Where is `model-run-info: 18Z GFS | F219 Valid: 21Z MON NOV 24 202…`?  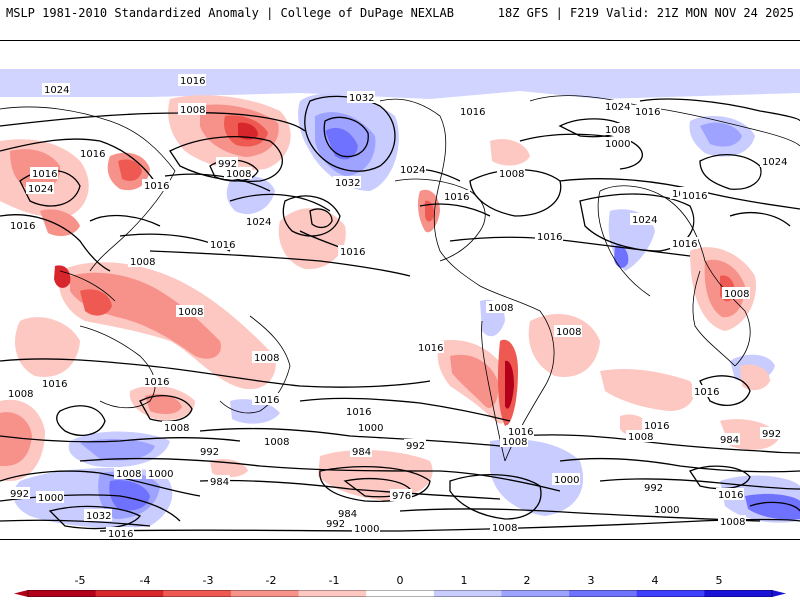 model-run-info: 18Z GFS | F219 Valid: 21Z MON NOV 24 202… is located at coordinates (645, 13).